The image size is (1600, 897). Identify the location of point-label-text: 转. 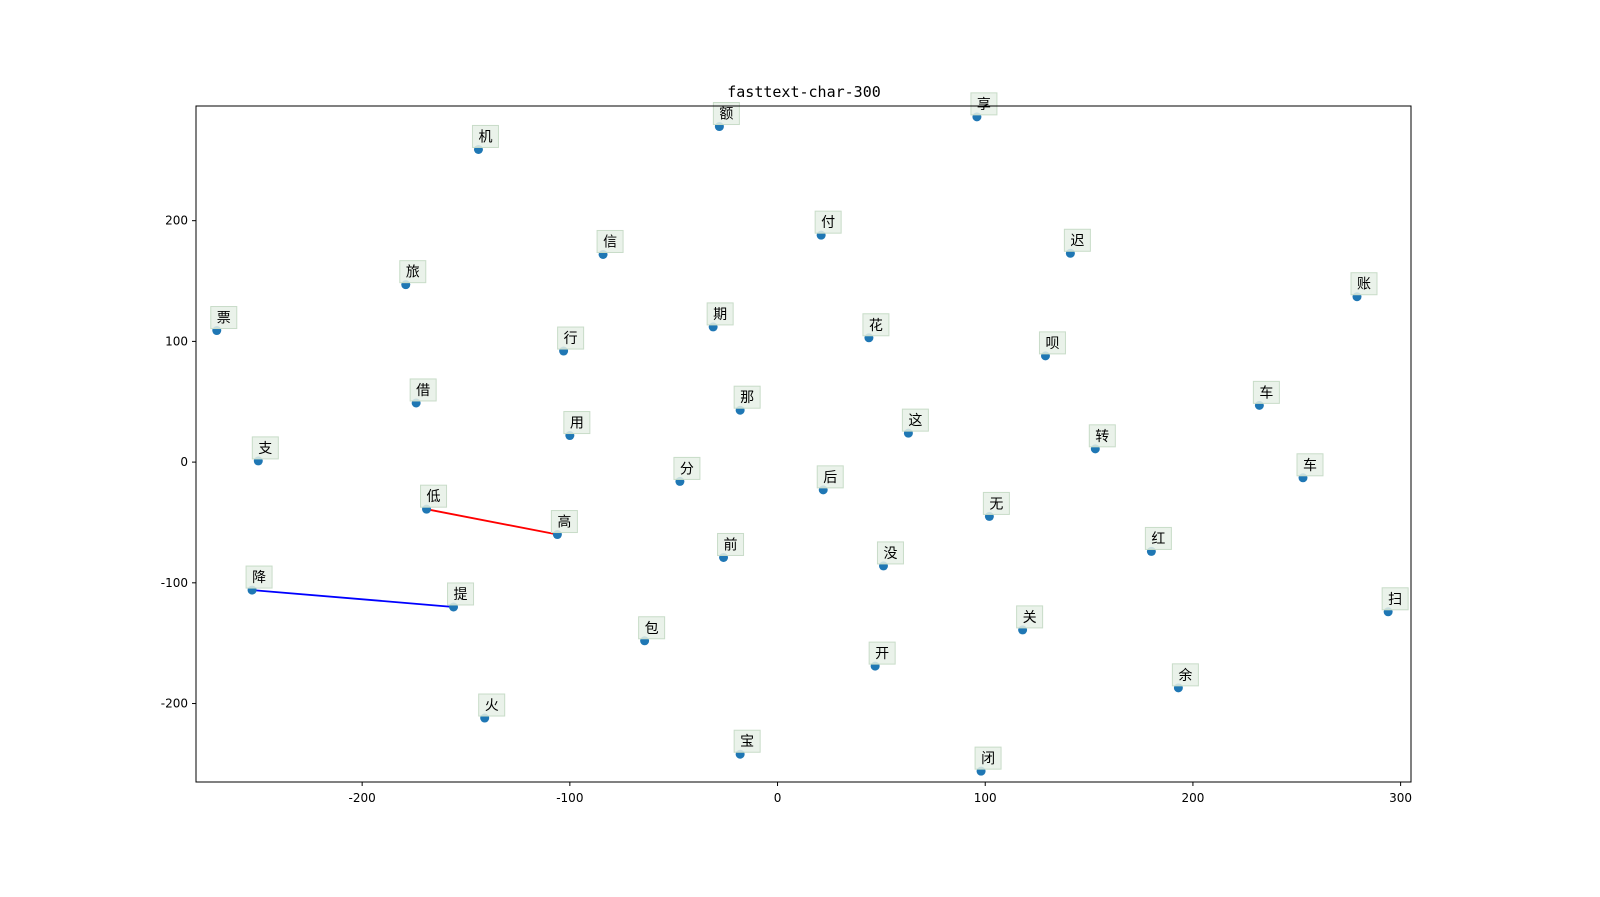
(1102, 437).